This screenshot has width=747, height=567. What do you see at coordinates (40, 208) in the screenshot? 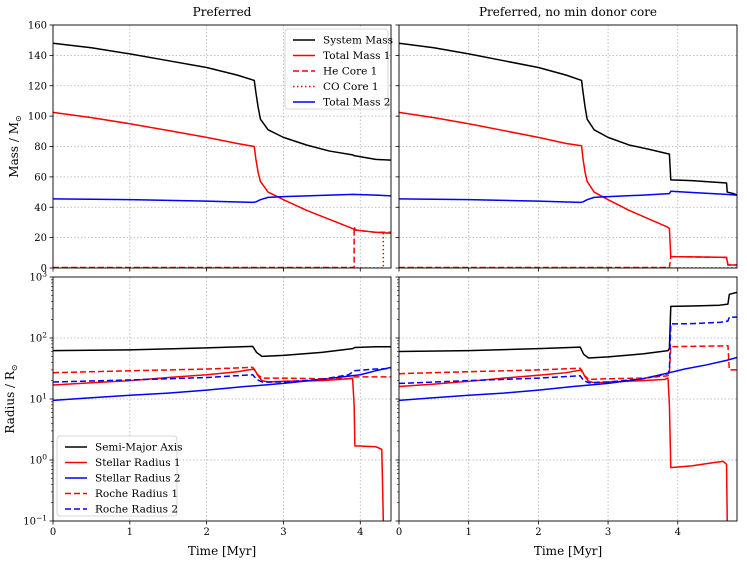
I see `y-tick-label: 40` at bounding box center [40, 208].